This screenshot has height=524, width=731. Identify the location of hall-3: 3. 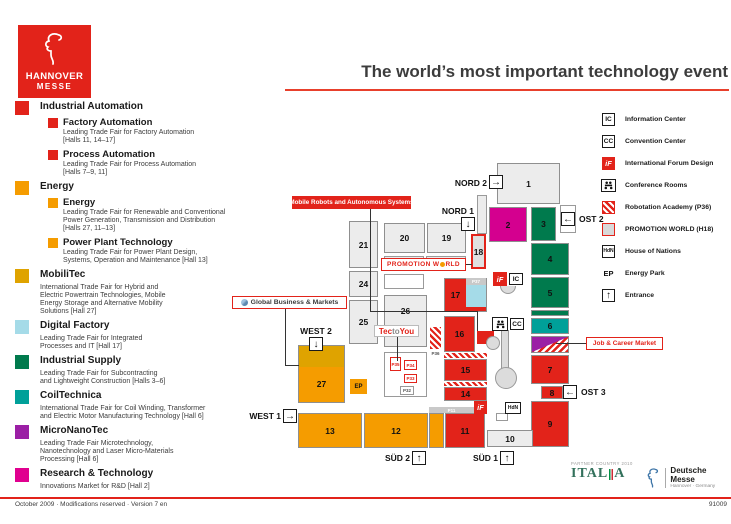
(543, 224).